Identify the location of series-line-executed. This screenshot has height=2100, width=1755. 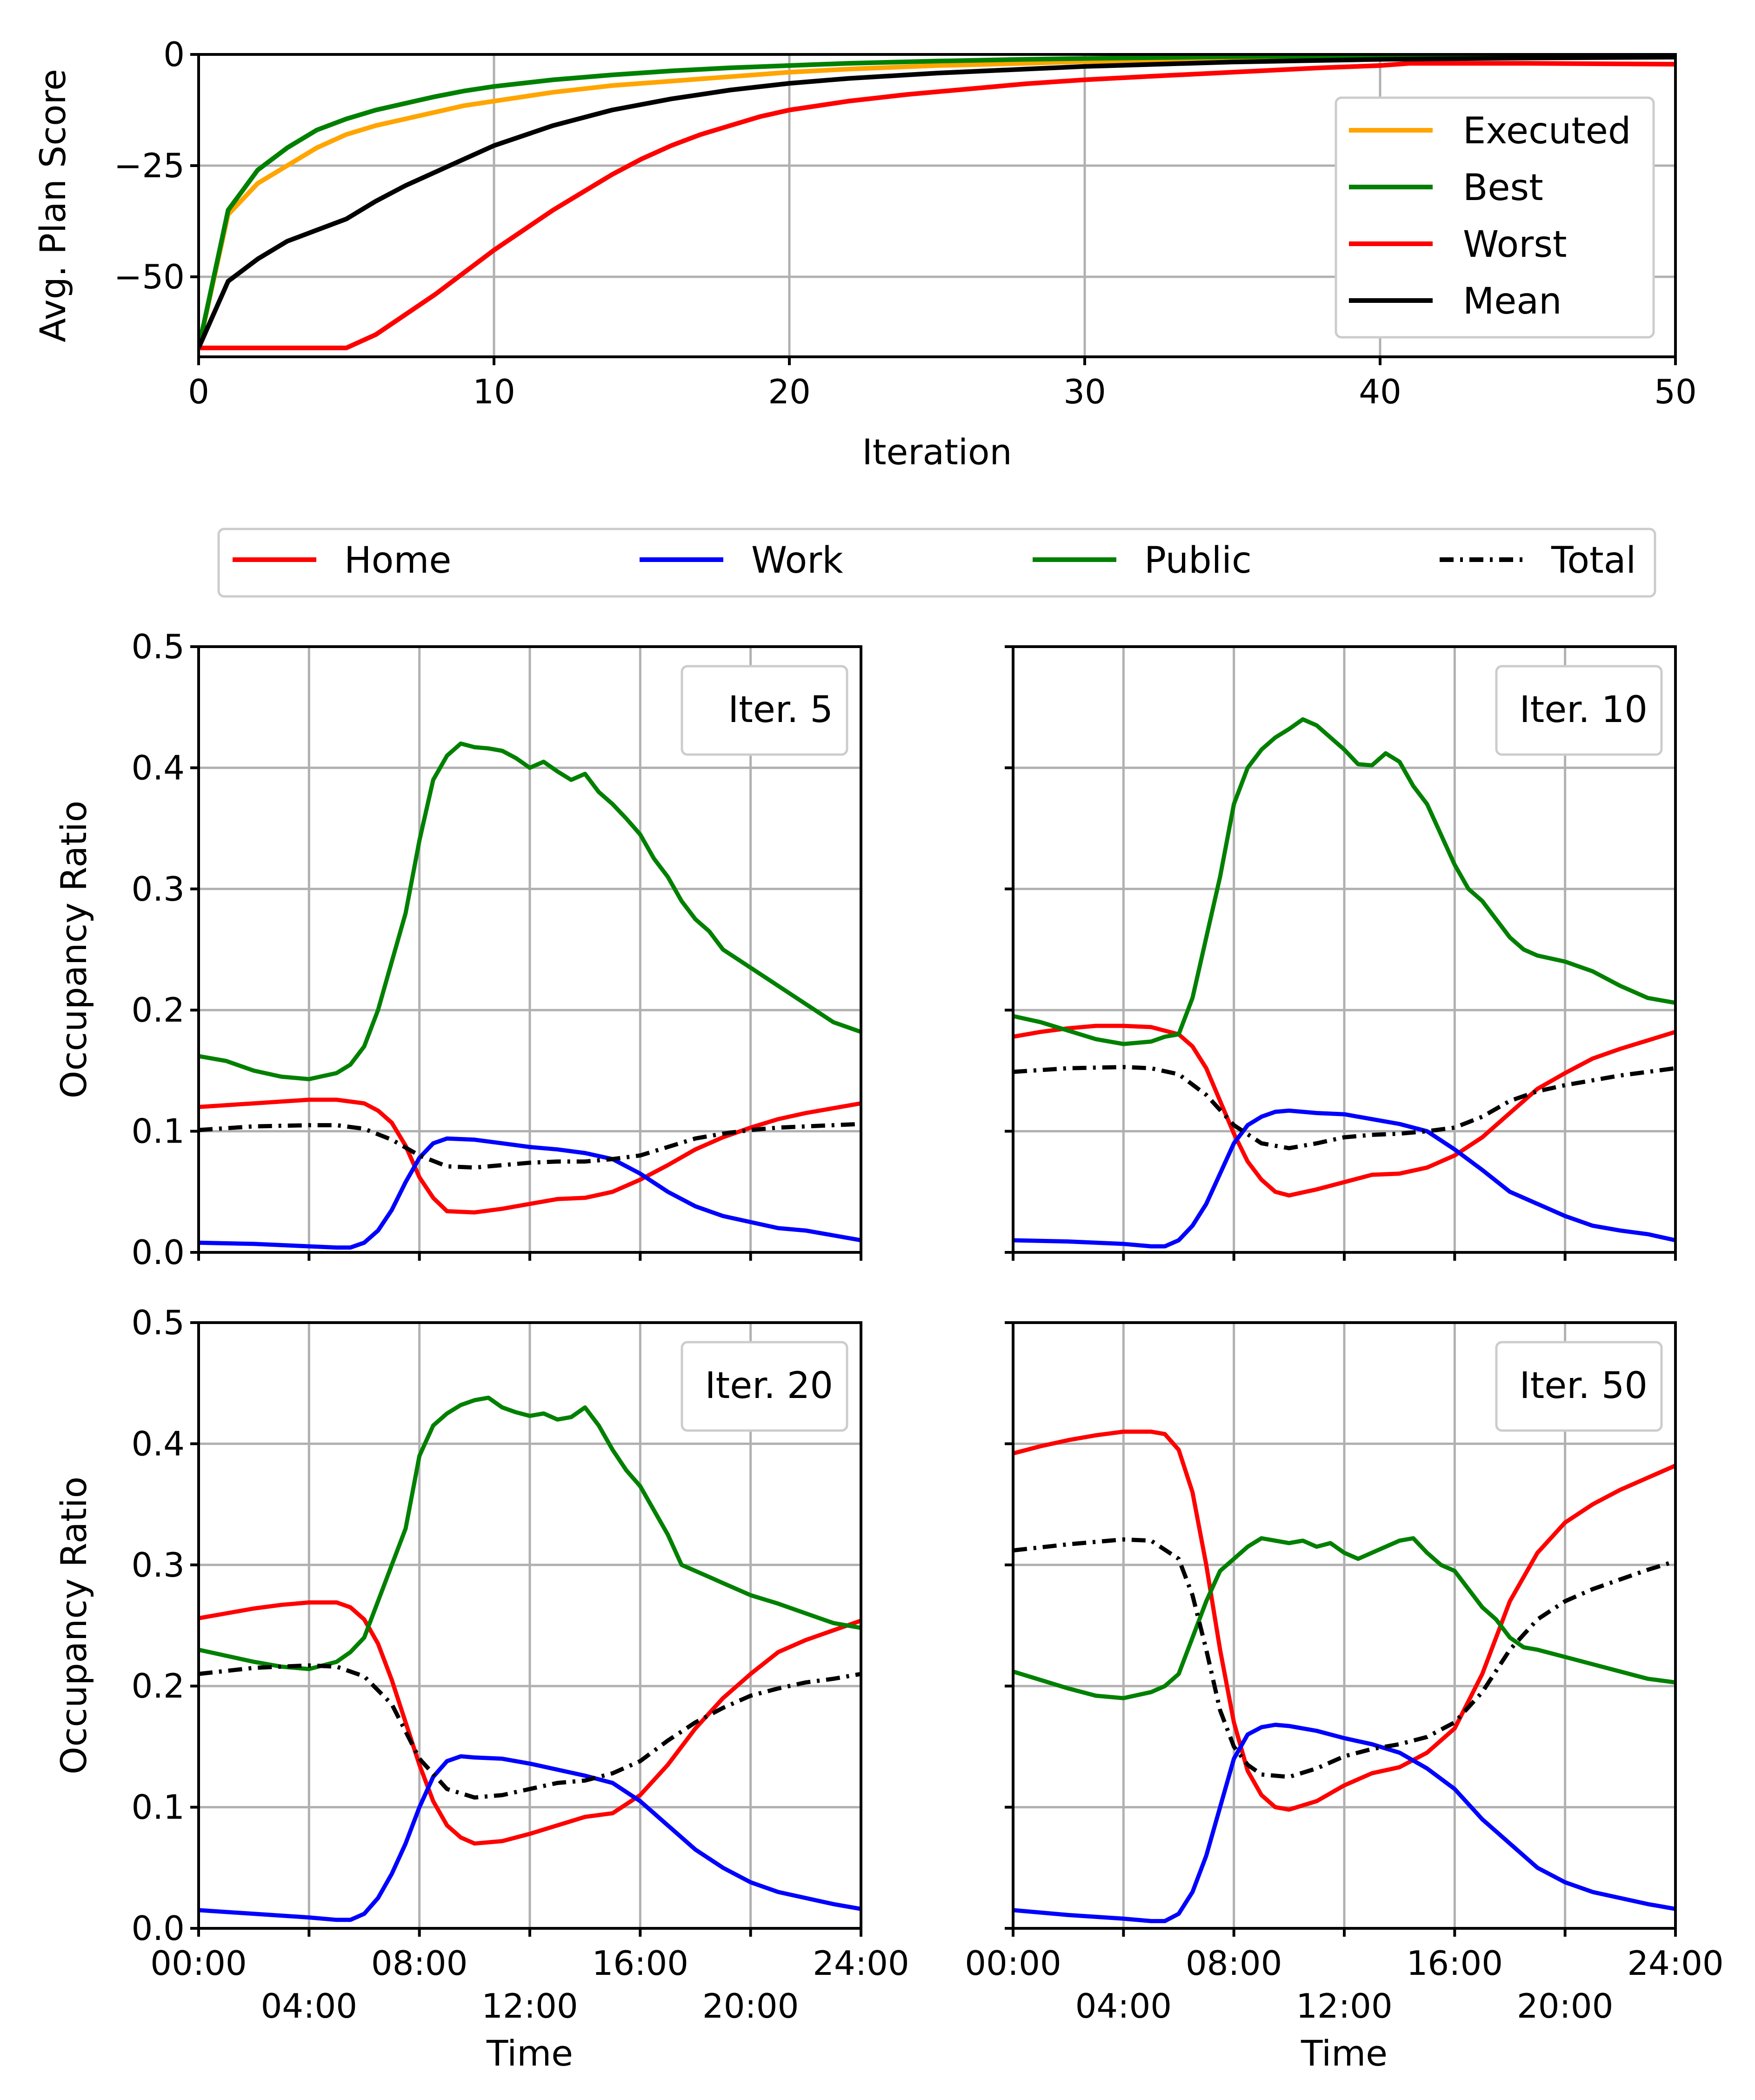
(937, 201).